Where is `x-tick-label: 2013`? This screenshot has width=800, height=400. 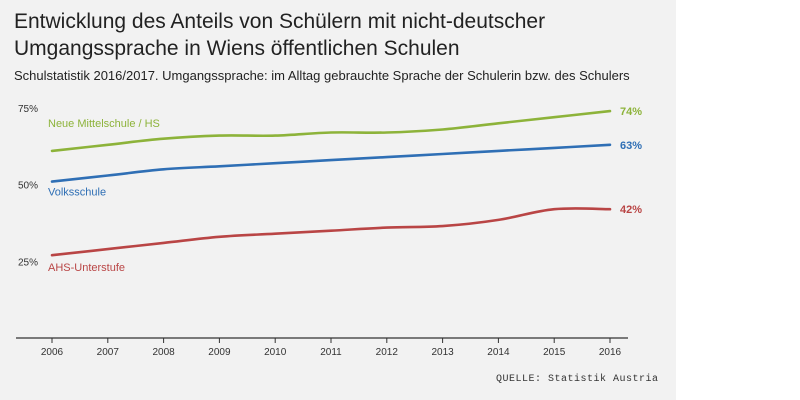 x-tick-label: 2013 is located at coordinates (442, 352).